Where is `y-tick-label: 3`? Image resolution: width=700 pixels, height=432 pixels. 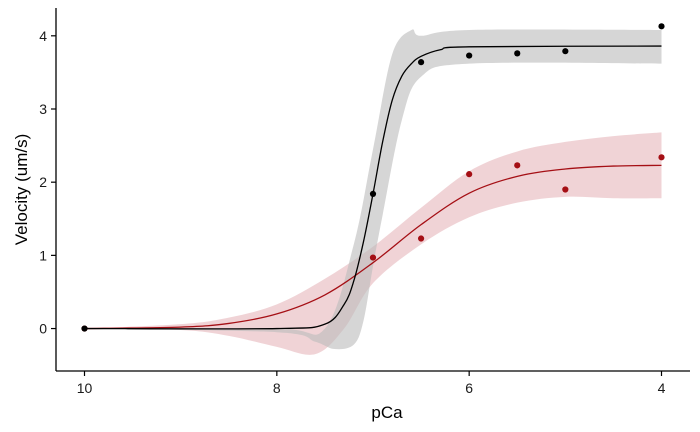
y-tick-label: 3 is located at coordinates (43, 109).